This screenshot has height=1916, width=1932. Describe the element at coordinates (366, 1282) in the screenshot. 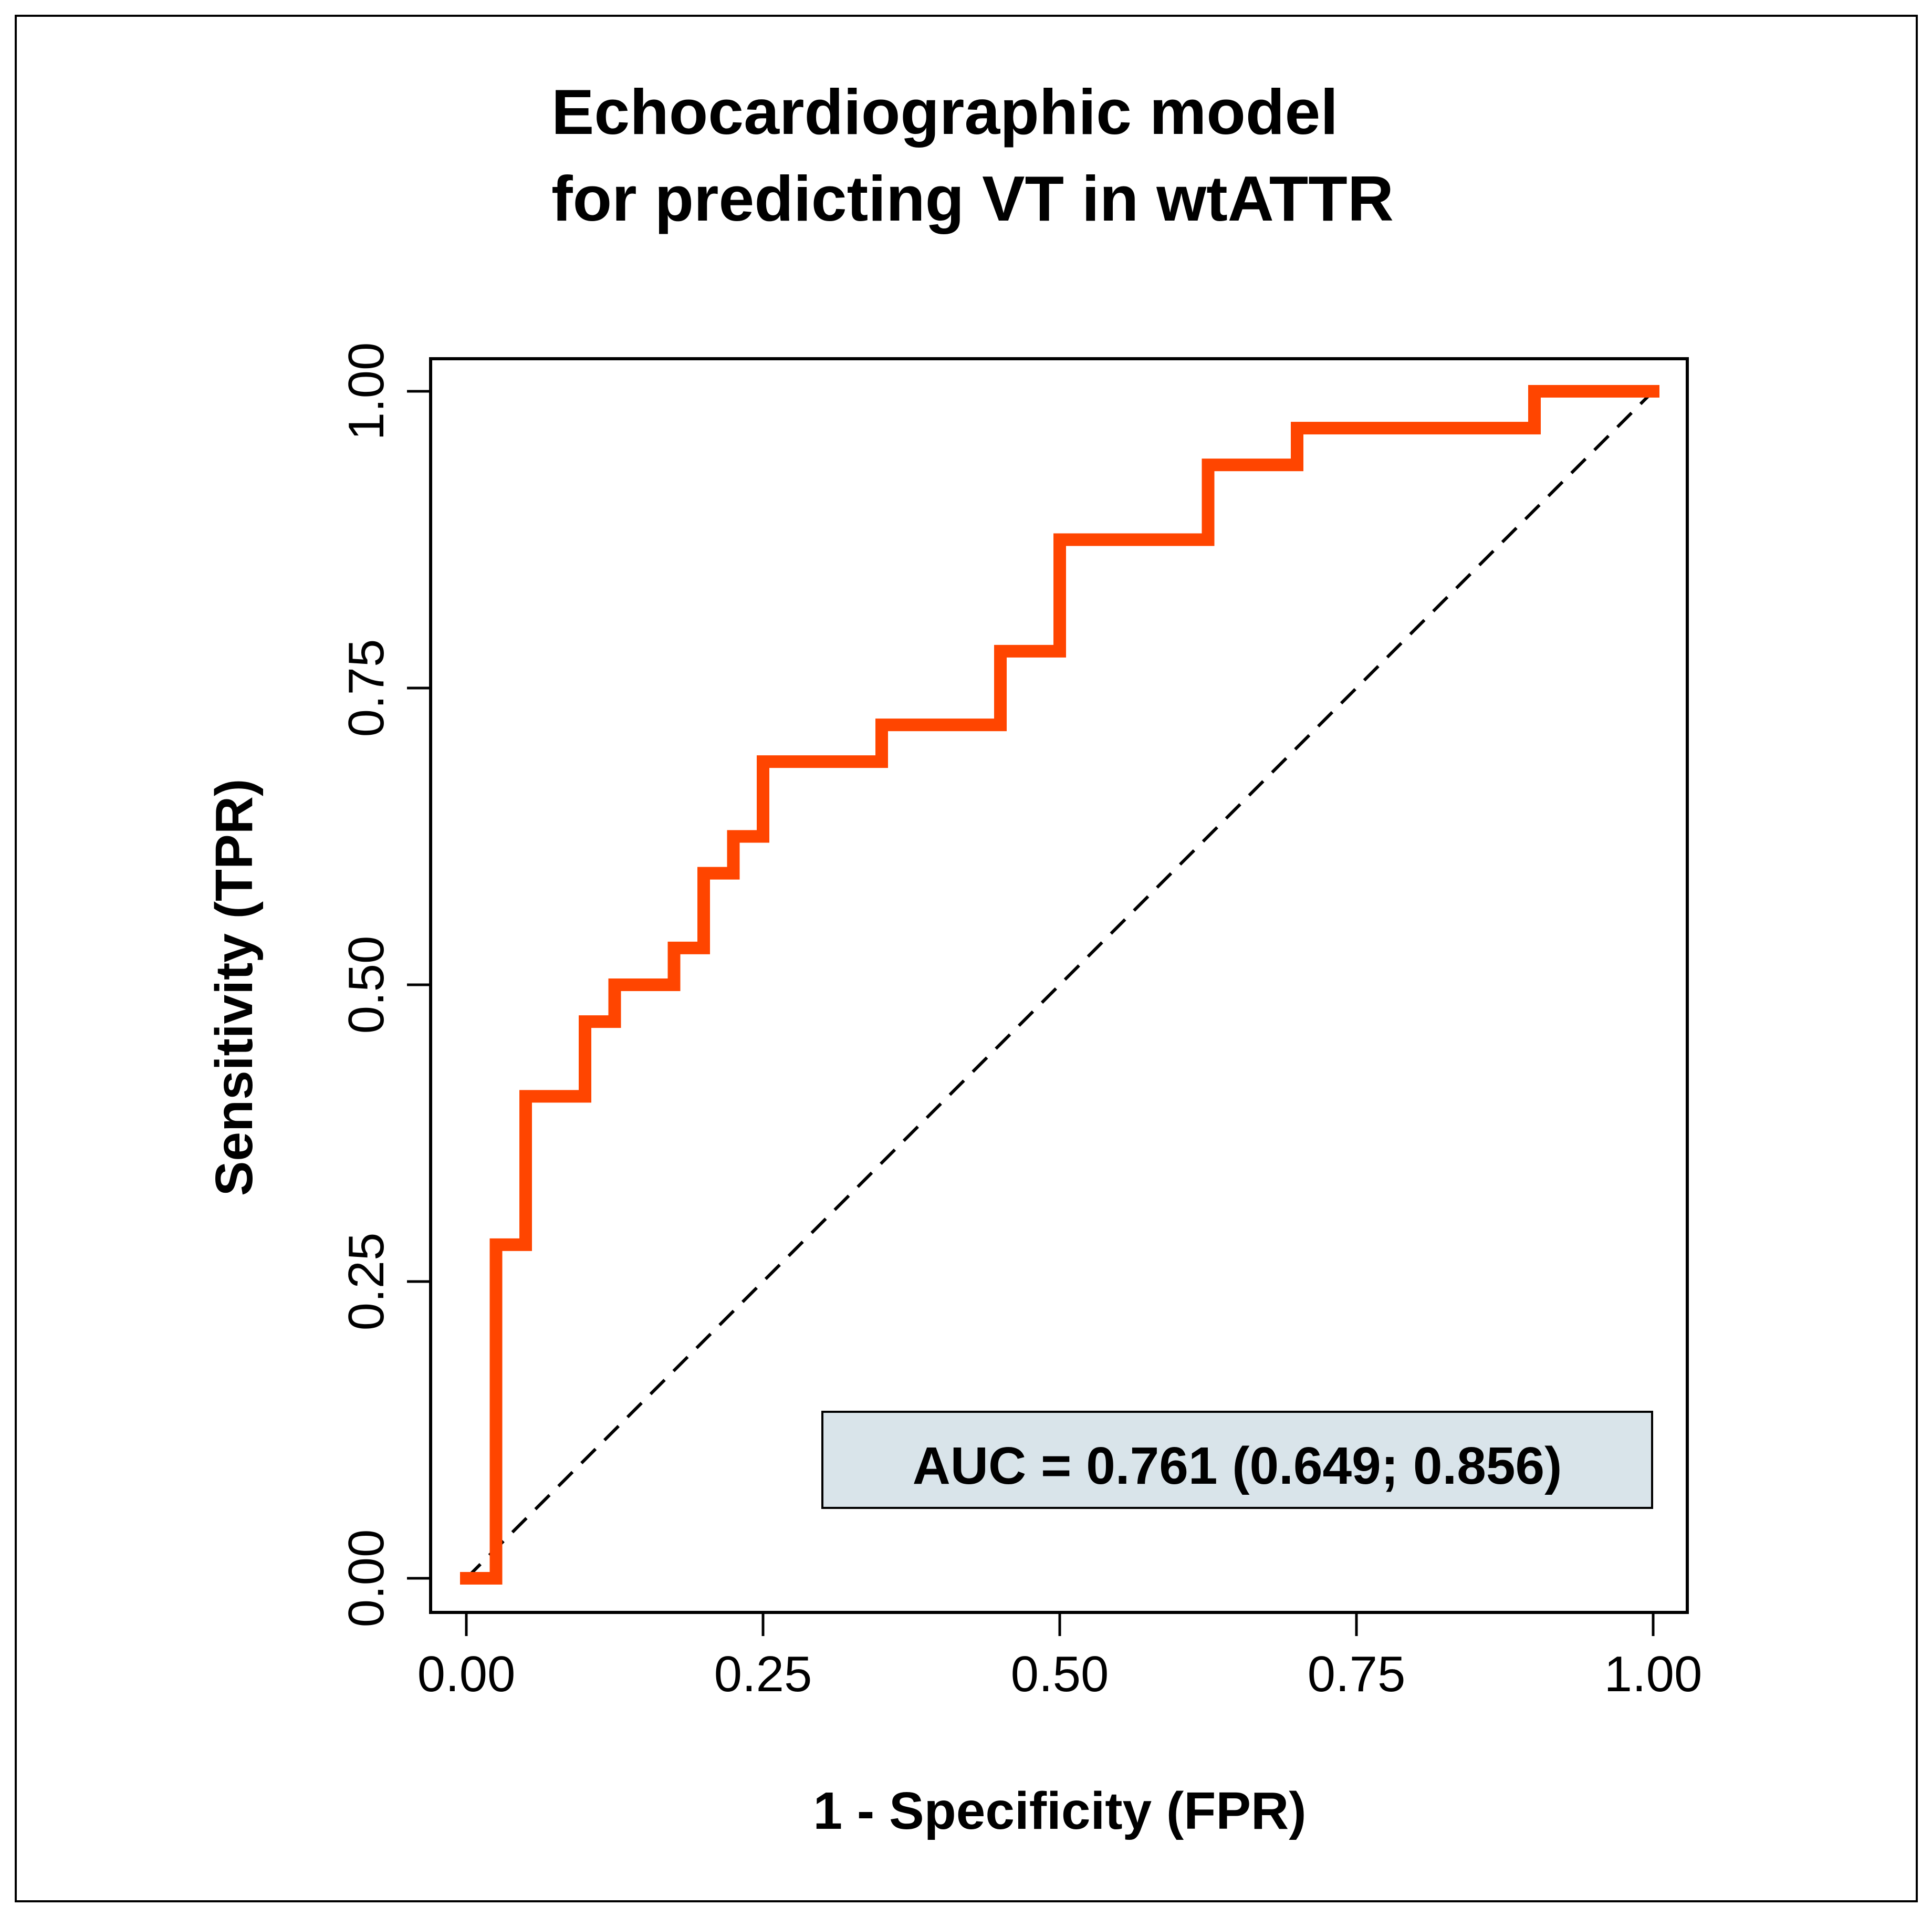

I see `y-tick-label: 0.25` at that location.